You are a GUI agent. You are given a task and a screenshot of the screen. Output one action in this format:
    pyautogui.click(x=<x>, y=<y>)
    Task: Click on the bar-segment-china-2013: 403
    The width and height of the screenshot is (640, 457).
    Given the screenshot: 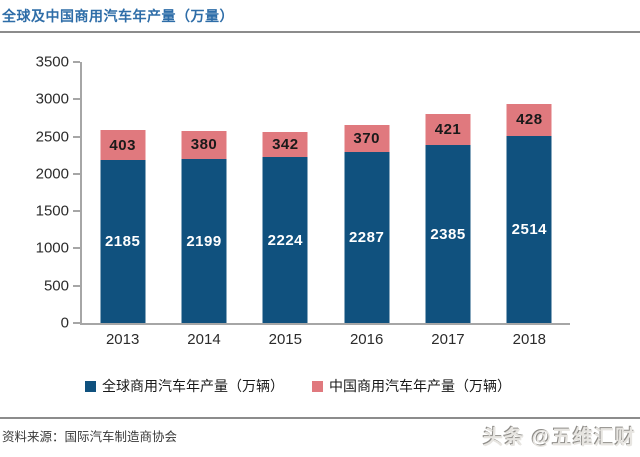 What is the action you would take?
    pyautogui.click(x=123, y=145)
    